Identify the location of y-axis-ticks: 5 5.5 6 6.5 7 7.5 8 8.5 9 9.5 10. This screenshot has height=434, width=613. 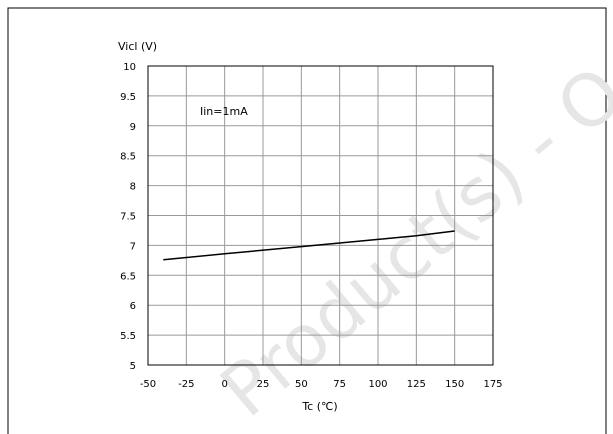
(128, 217).